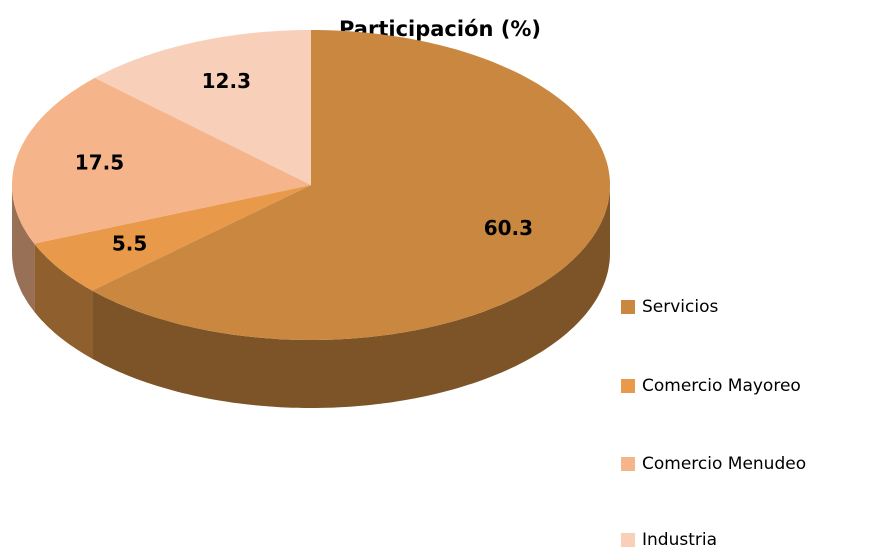 Image resolution: width=871 pixels, height=550 pixels. I want to click on legend-label: Industria, so click(679, 540).